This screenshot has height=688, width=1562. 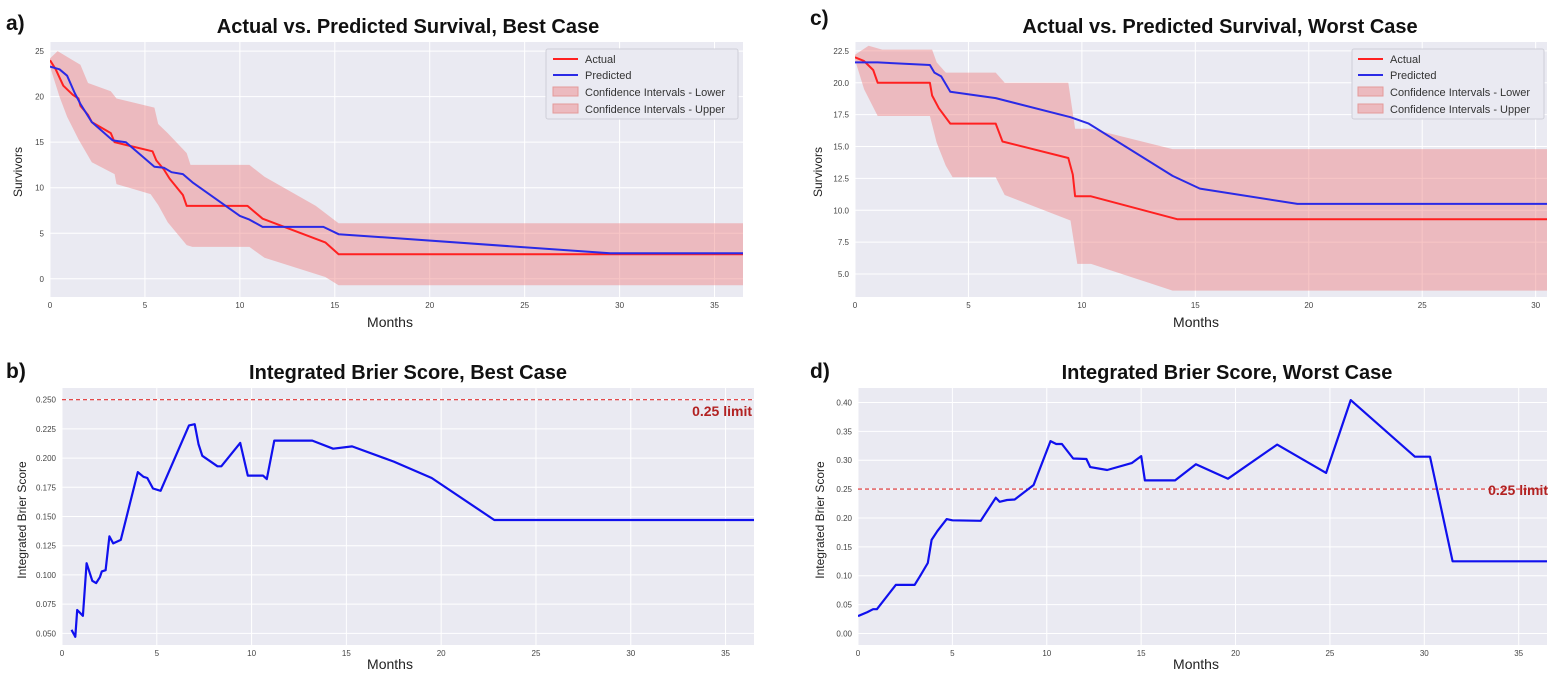 I want to click on y-tick-label: 0.25, so click(x=844, y=489).